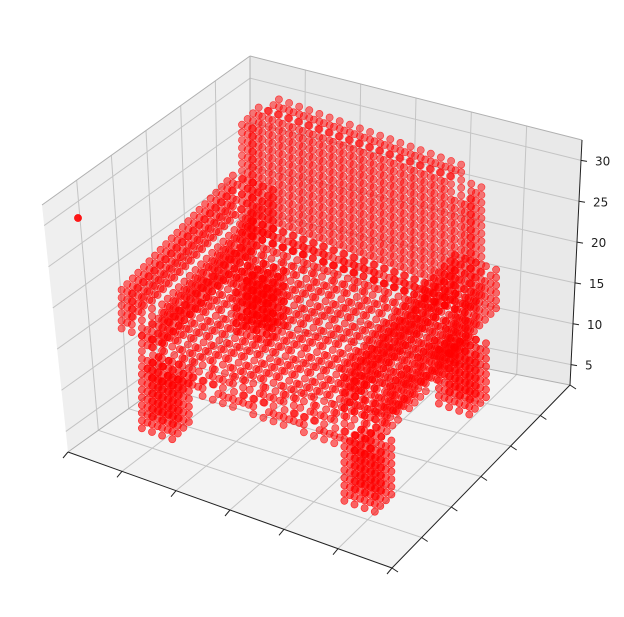 The image size is (624, 617). I want to click on x-axis-tick, so click(281, 532).